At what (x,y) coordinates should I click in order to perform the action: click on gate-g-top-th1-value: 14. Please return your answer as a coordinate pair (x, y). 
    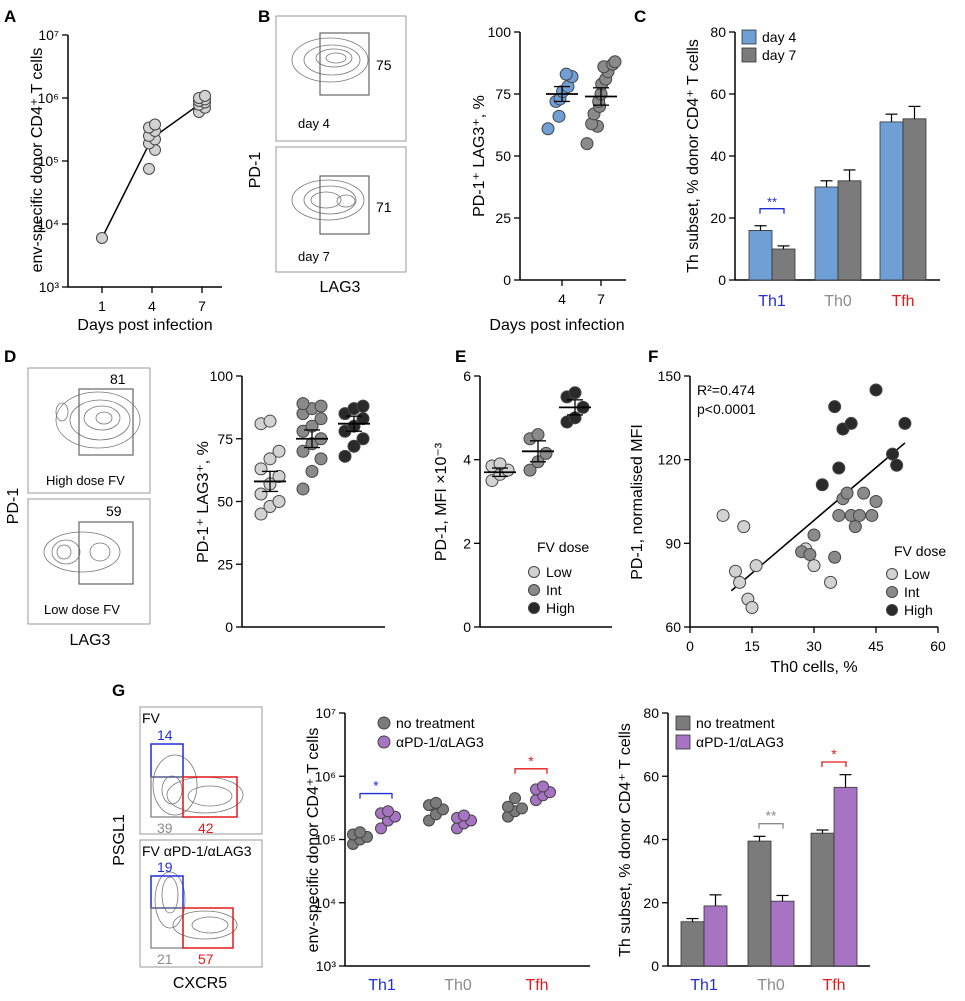
    Looking at the image, I should click on (165, 735).